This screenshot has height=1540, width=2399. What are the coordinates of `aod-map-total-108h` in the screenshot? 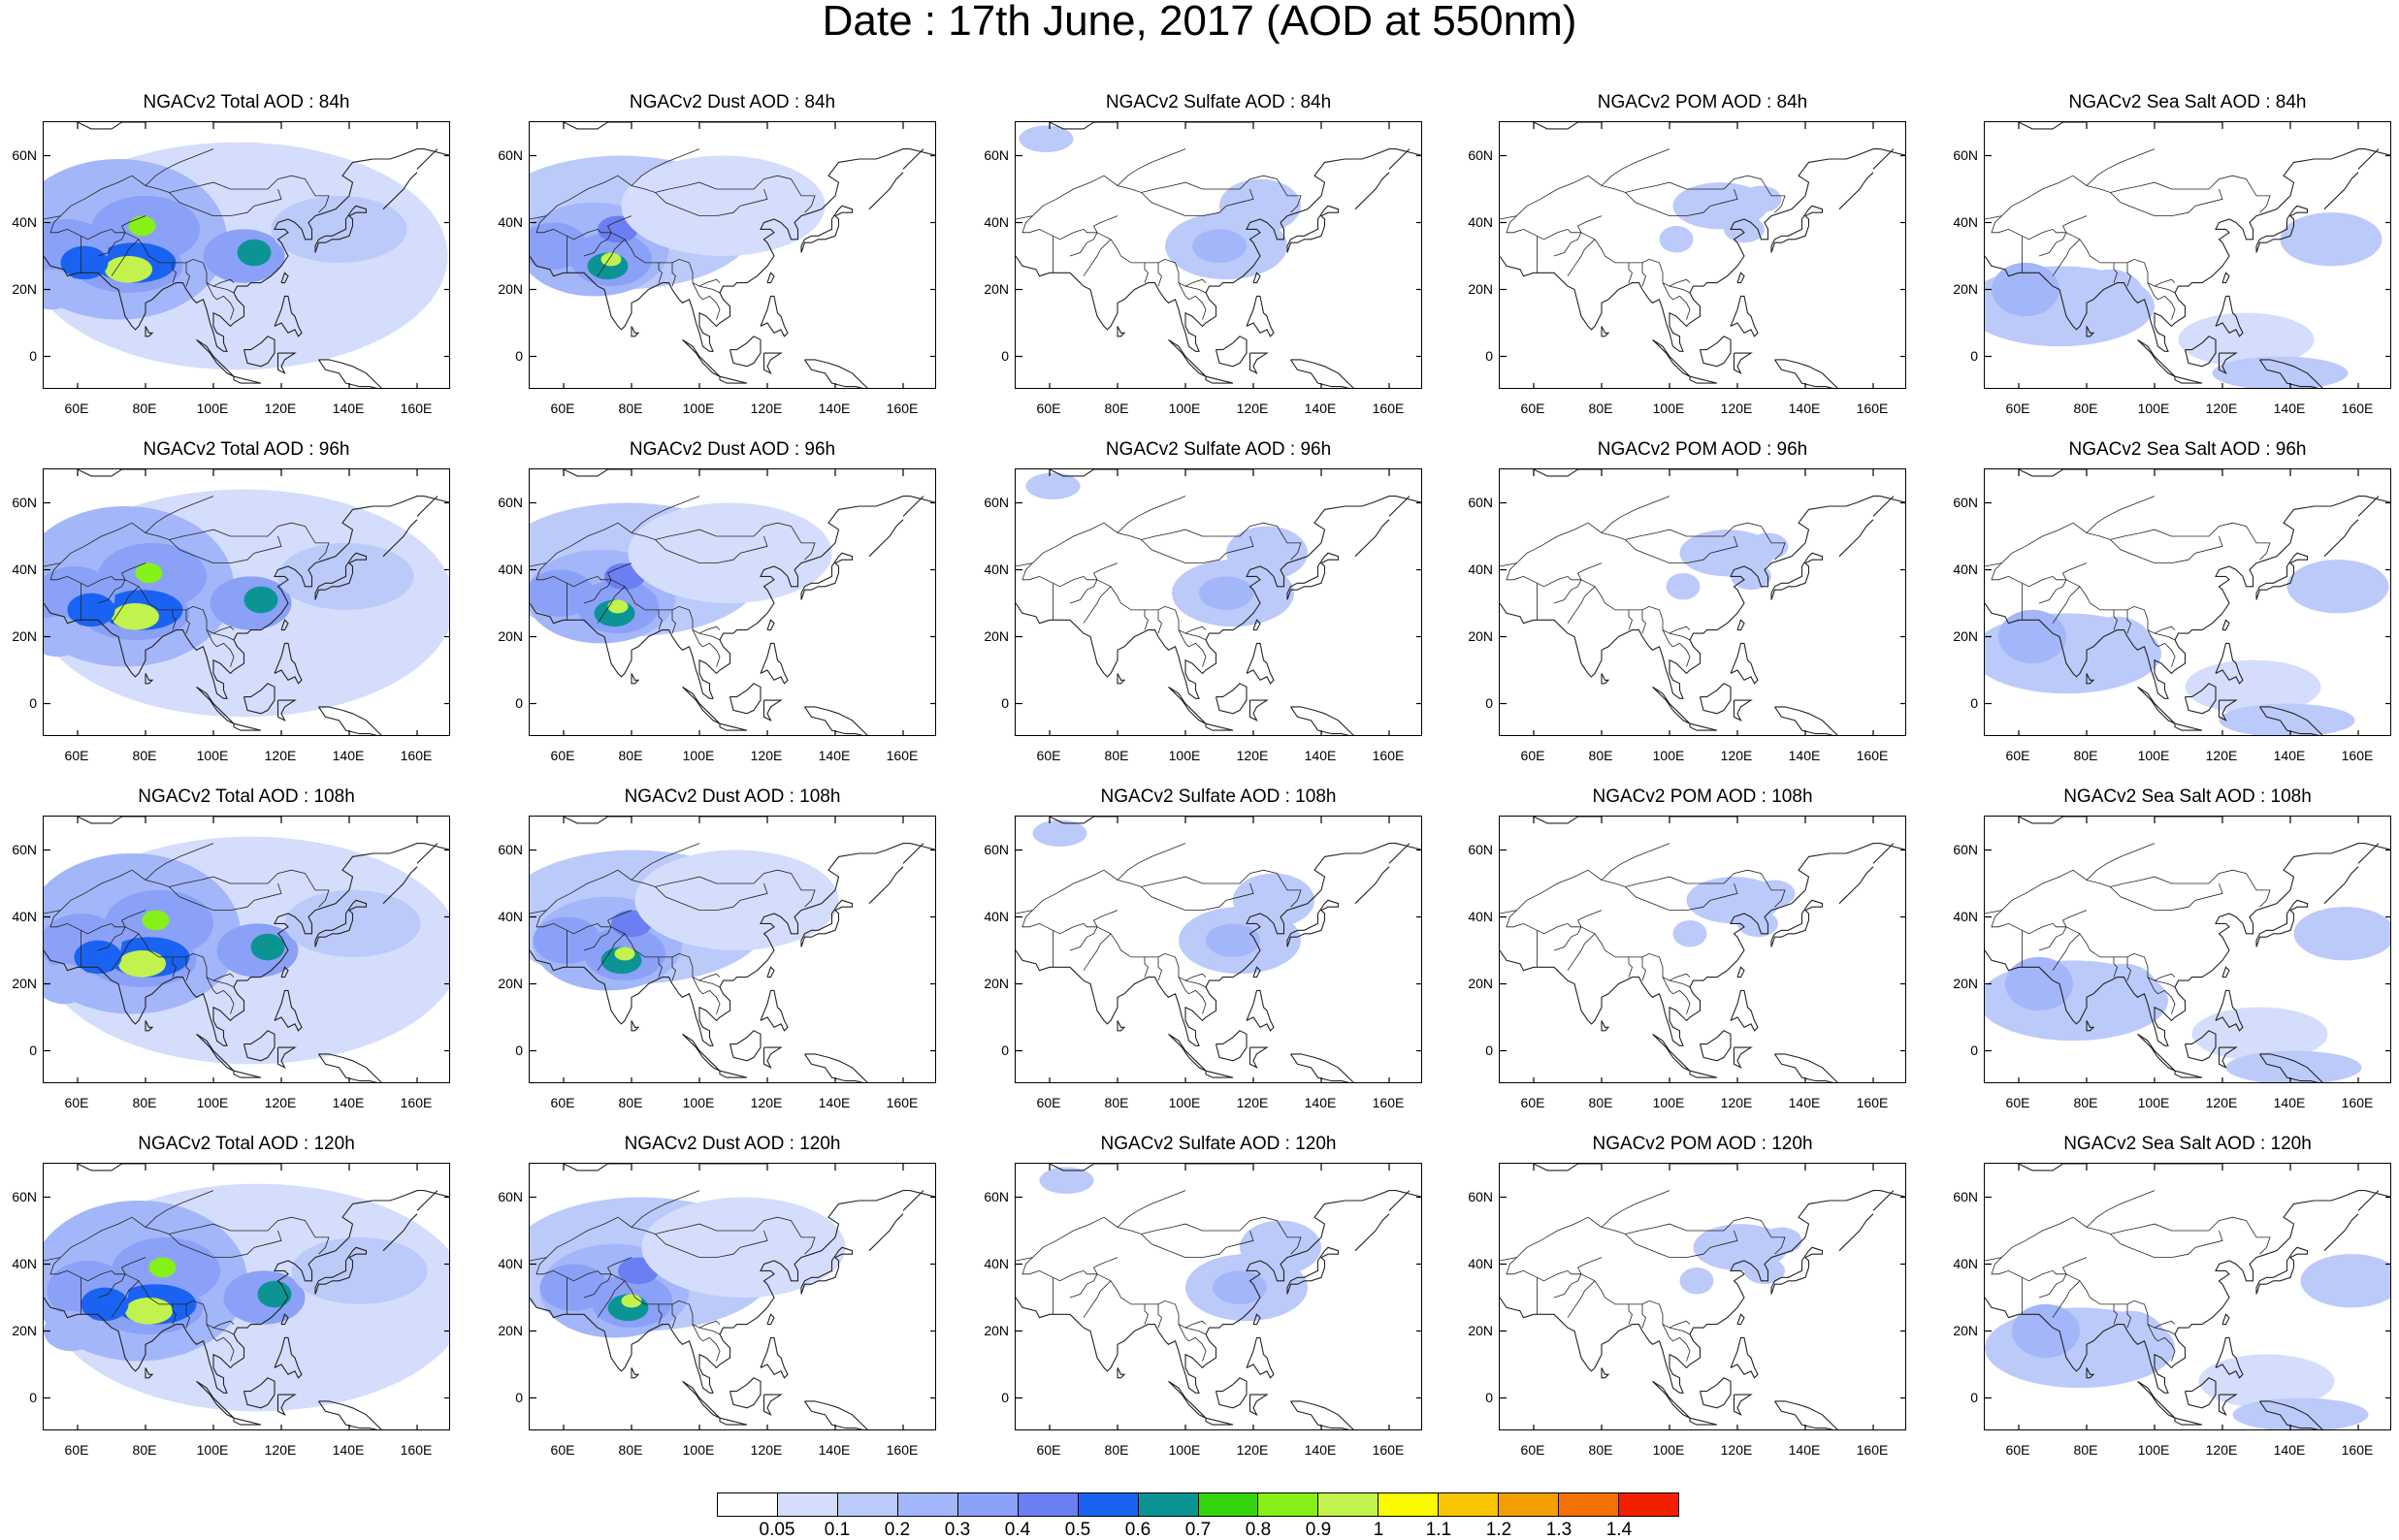 It's located at (247, 949).